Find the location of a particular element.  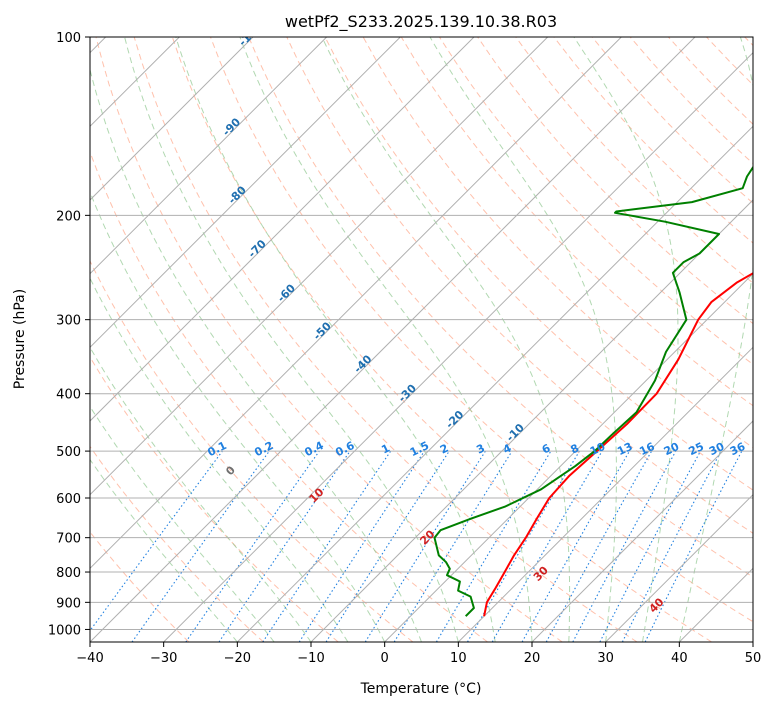

mixing-ratio-label: 0.1 is located at coordinates (216, 449).